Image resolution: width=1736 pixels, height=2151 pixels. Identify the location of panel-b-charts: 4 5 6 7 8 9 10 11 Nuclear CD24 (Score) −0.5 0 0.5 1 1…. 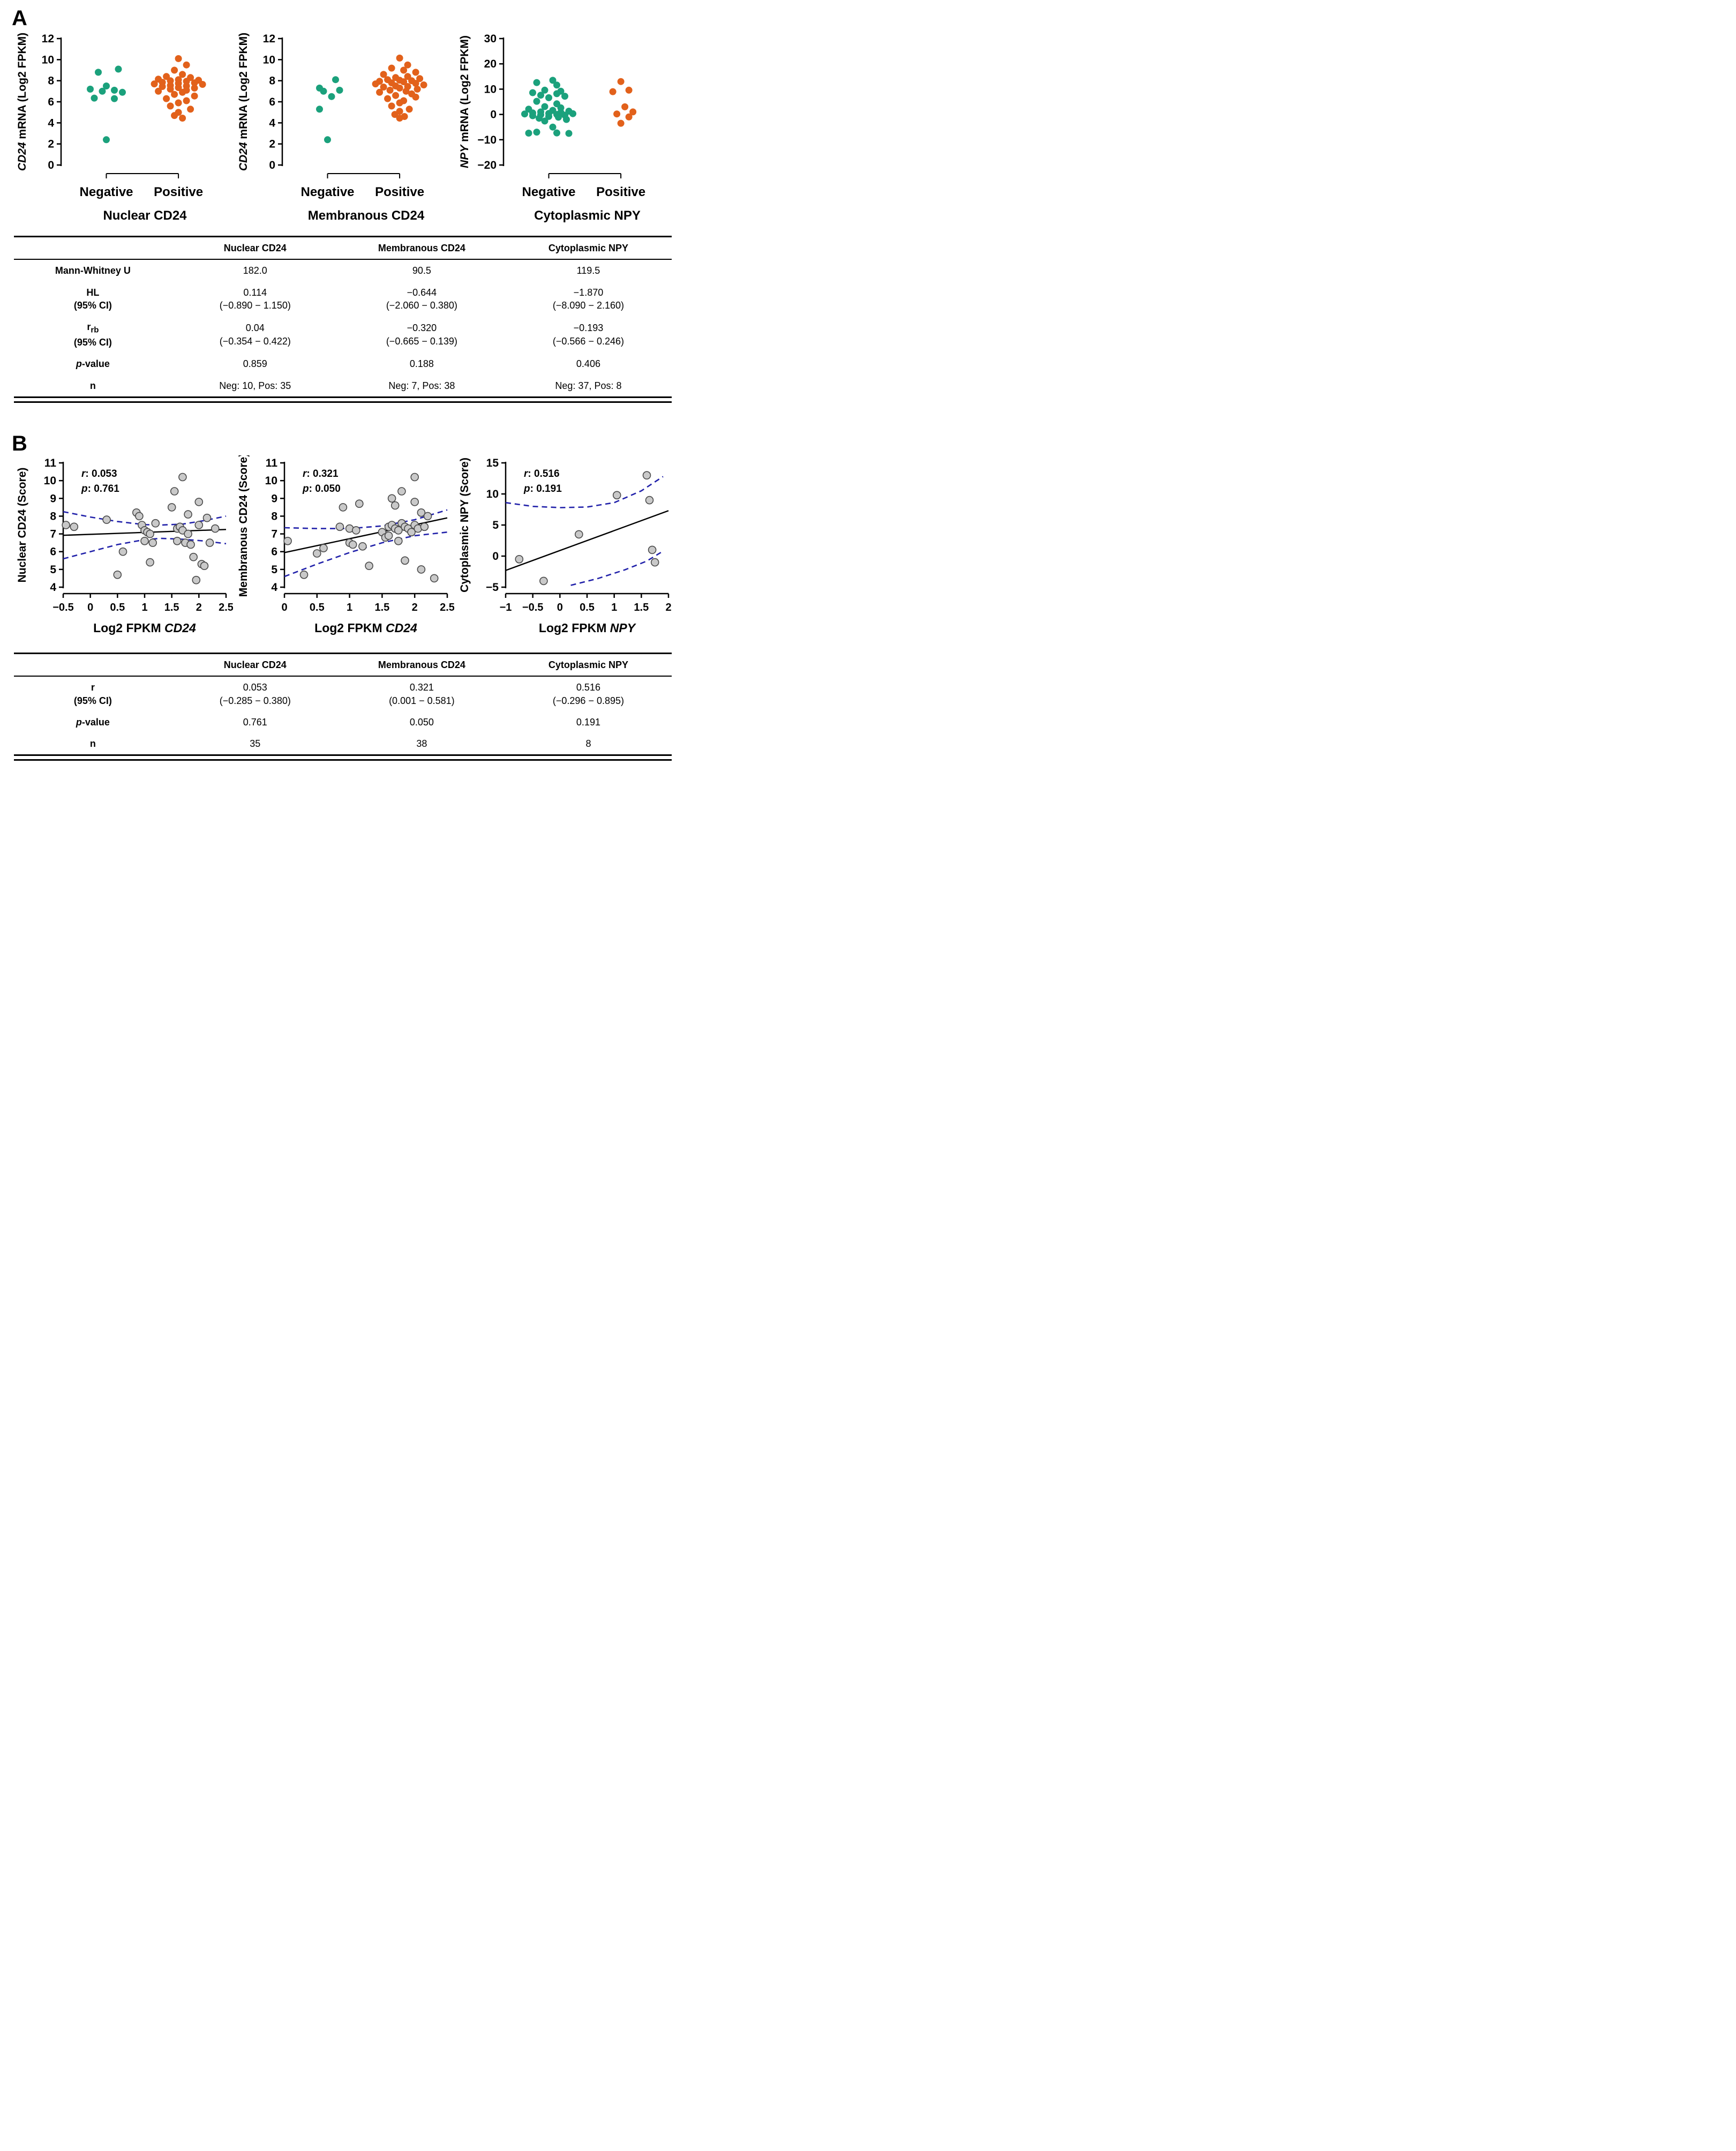
(343, 548).